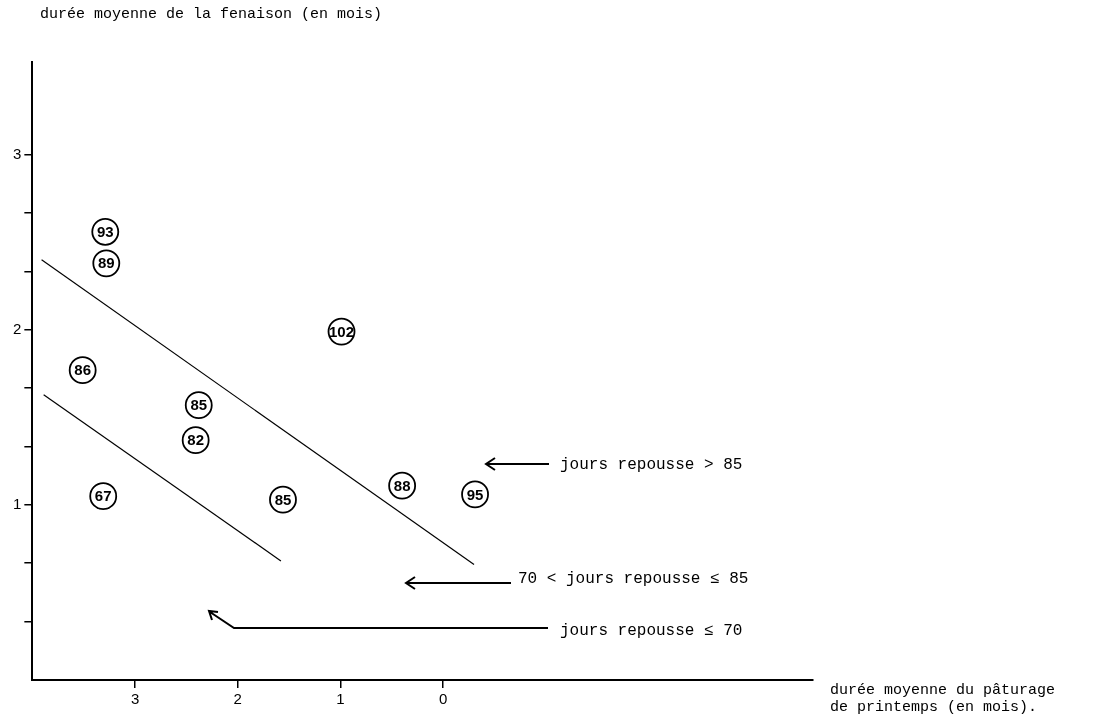 This screenshot has height=724, width=1103. Describe the element at coordinates (83, 370) in the screenshot. I see `annotation: 86` at that location.